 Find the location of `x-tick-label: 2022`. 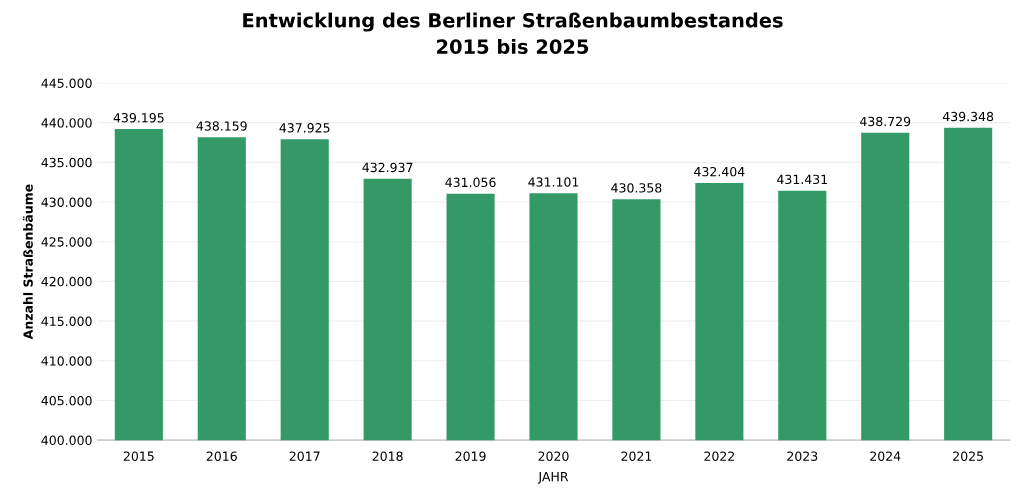

x-tick-label: 2022 is located at coordinates (719, 456).